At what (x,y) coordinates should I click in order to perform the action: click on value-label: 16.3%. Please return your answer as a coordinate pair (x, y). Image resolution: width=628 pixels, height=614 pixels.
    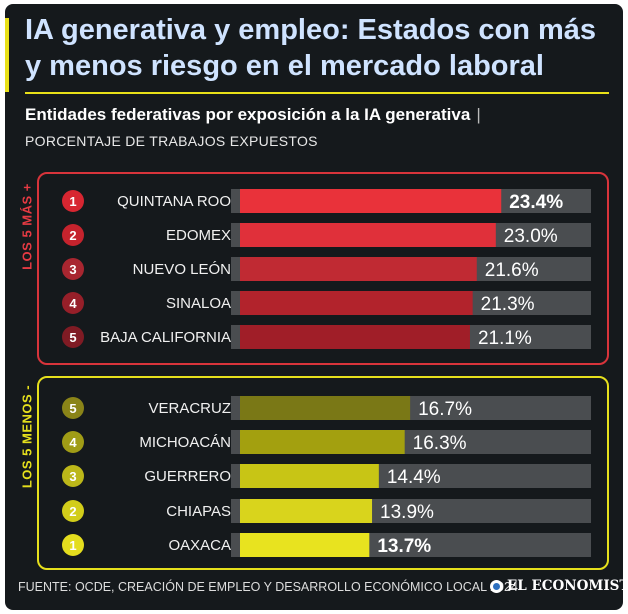
    Looking at the image, I should click on (440, 443).